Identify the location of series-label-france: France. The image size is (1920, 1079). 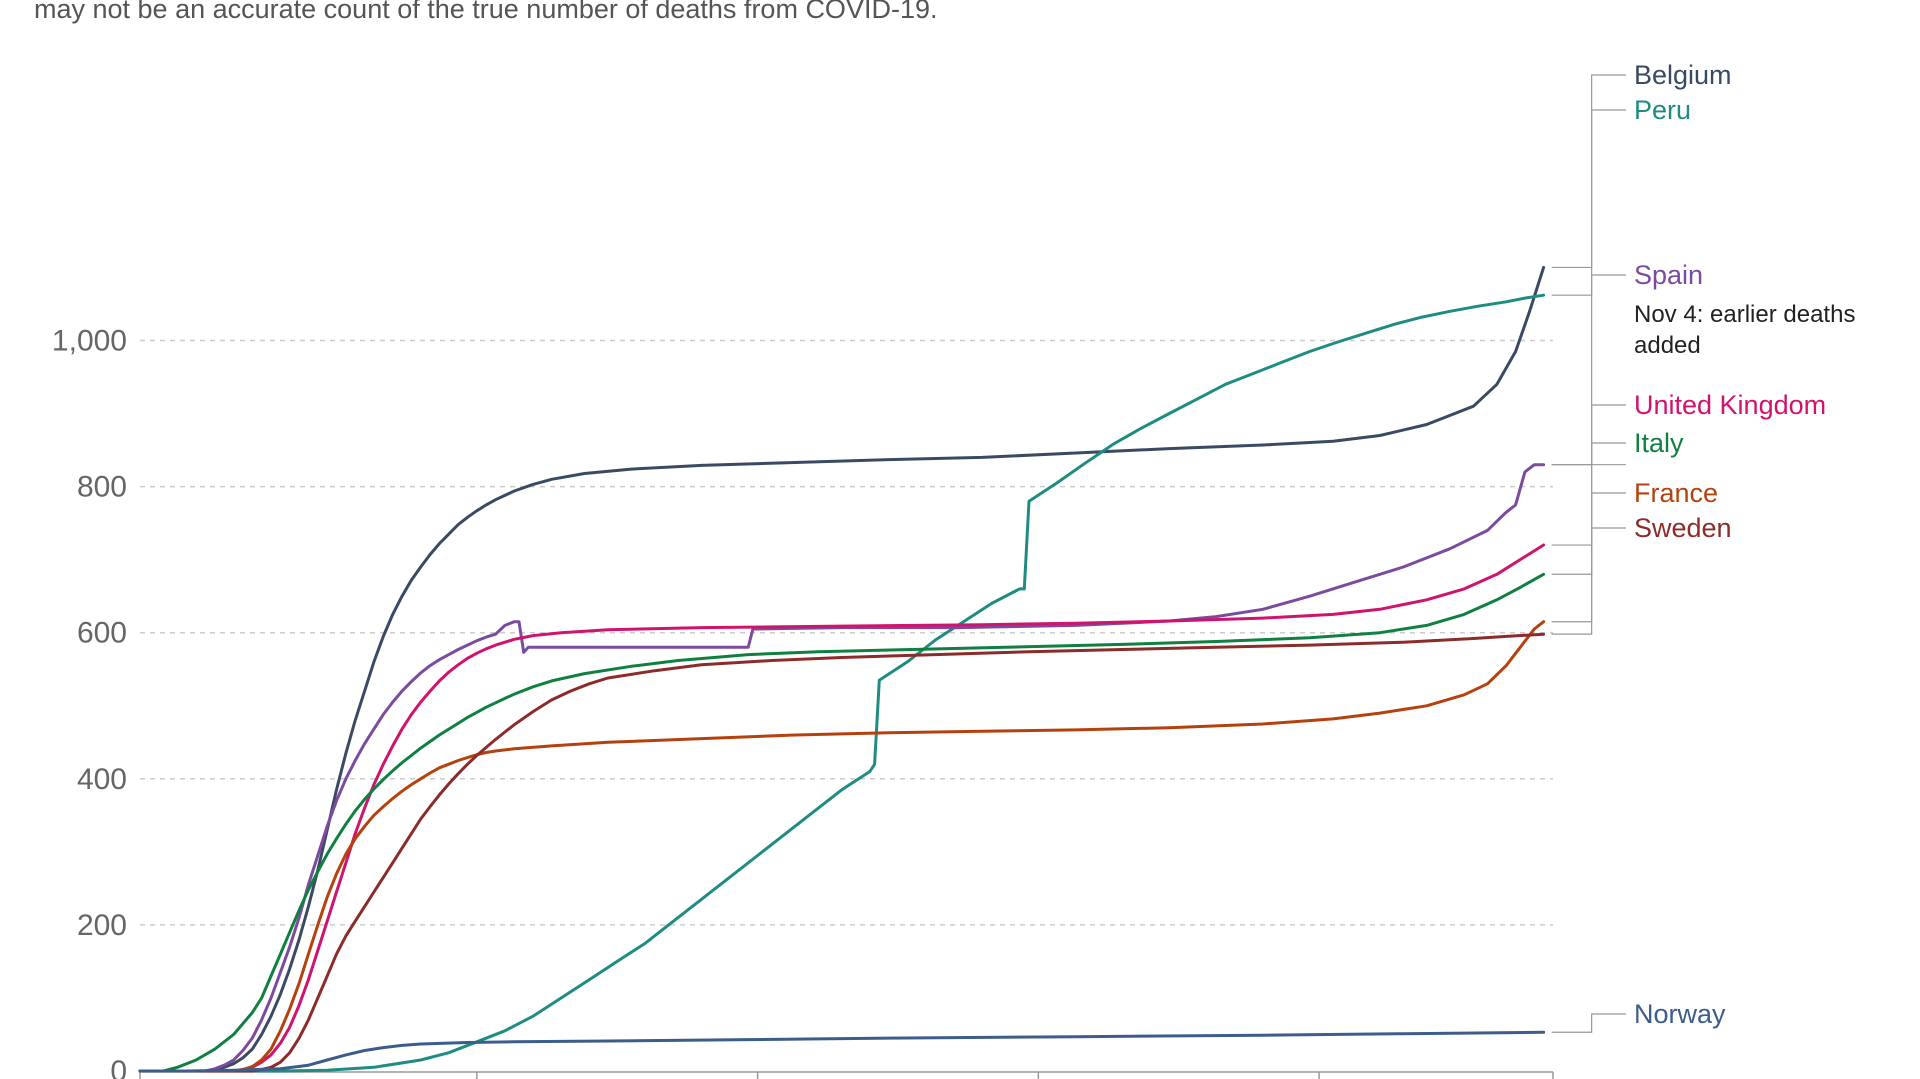
(1676, 493).